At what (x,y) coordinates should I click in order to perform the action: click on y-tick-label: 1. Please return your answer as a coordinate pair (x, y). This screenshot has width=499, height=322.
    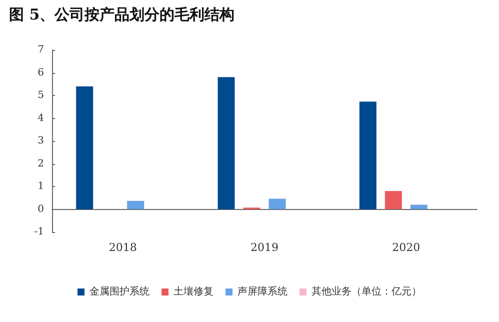
    Looking at the image, I should click on (41, 186).